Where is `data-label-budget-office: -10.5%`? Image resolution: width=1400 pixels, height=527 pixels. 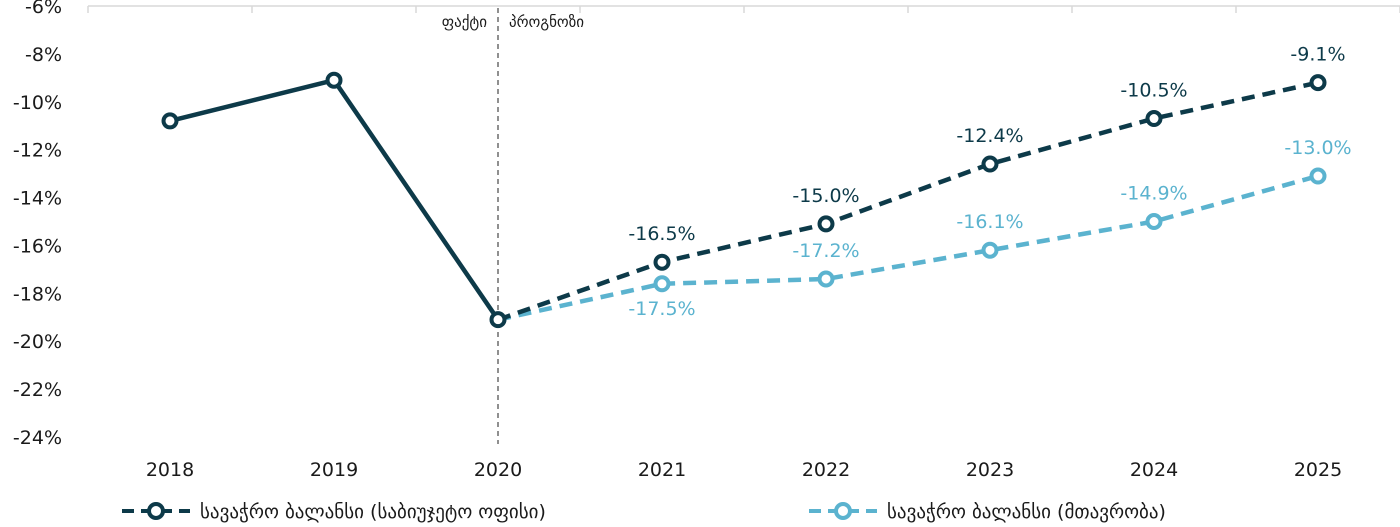 data-label-budget-office: -10.5% is located at coordinates (1153, 91).